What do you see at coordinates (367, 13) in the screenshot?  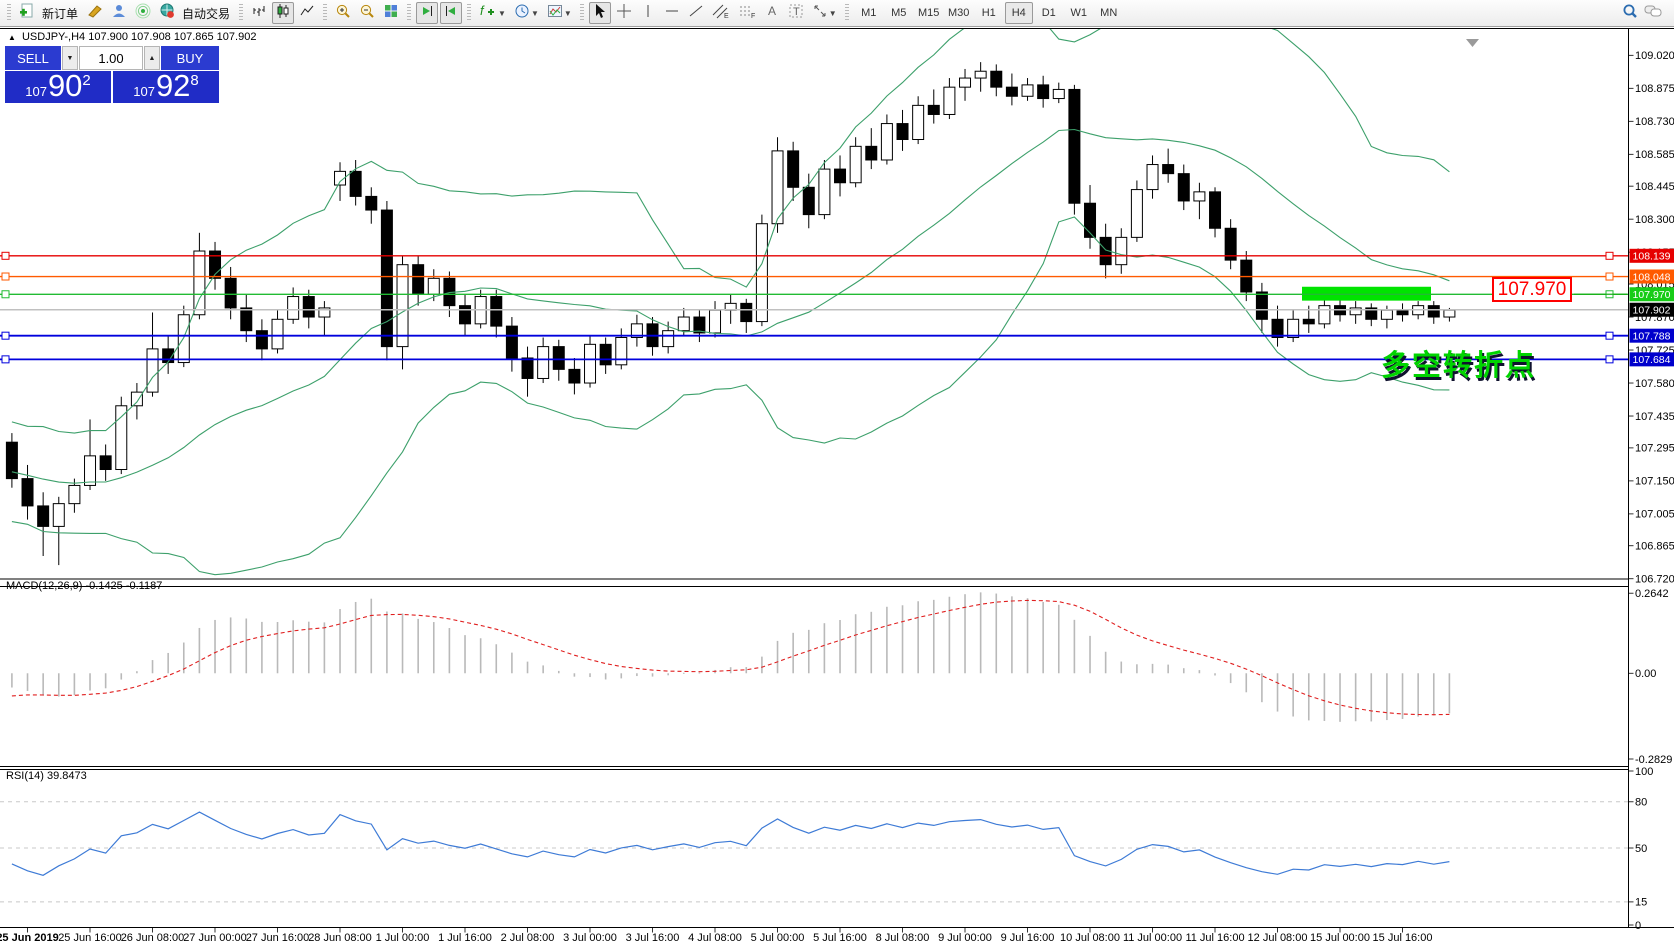 I see `zoom-out-button` at bounding box center [367, 13].